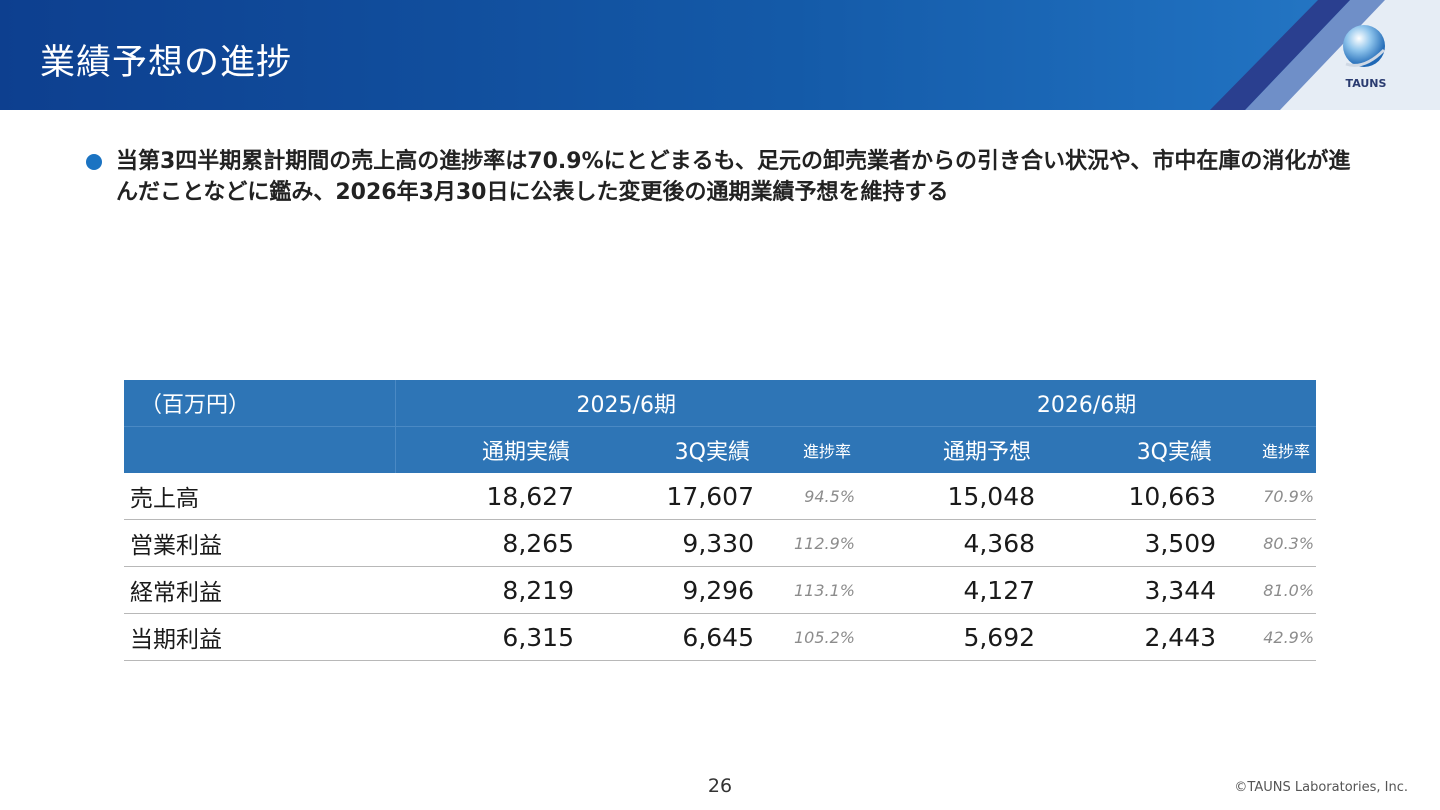 This screenshot has height=810, width=1440. Describe the element at coordinates (260, 403) in the screenshot. I see `unit-label: （百万円）` at that location.